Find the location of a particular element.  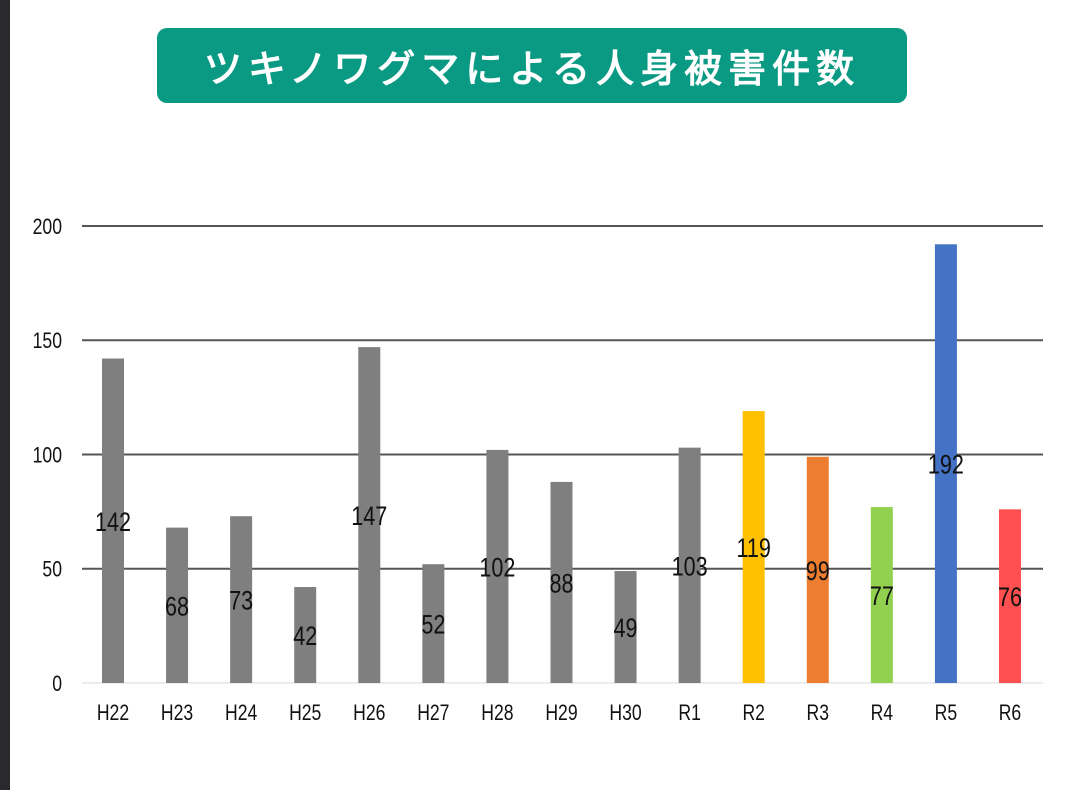

x-tick-label: R3 is located at coordinates (818, 713).